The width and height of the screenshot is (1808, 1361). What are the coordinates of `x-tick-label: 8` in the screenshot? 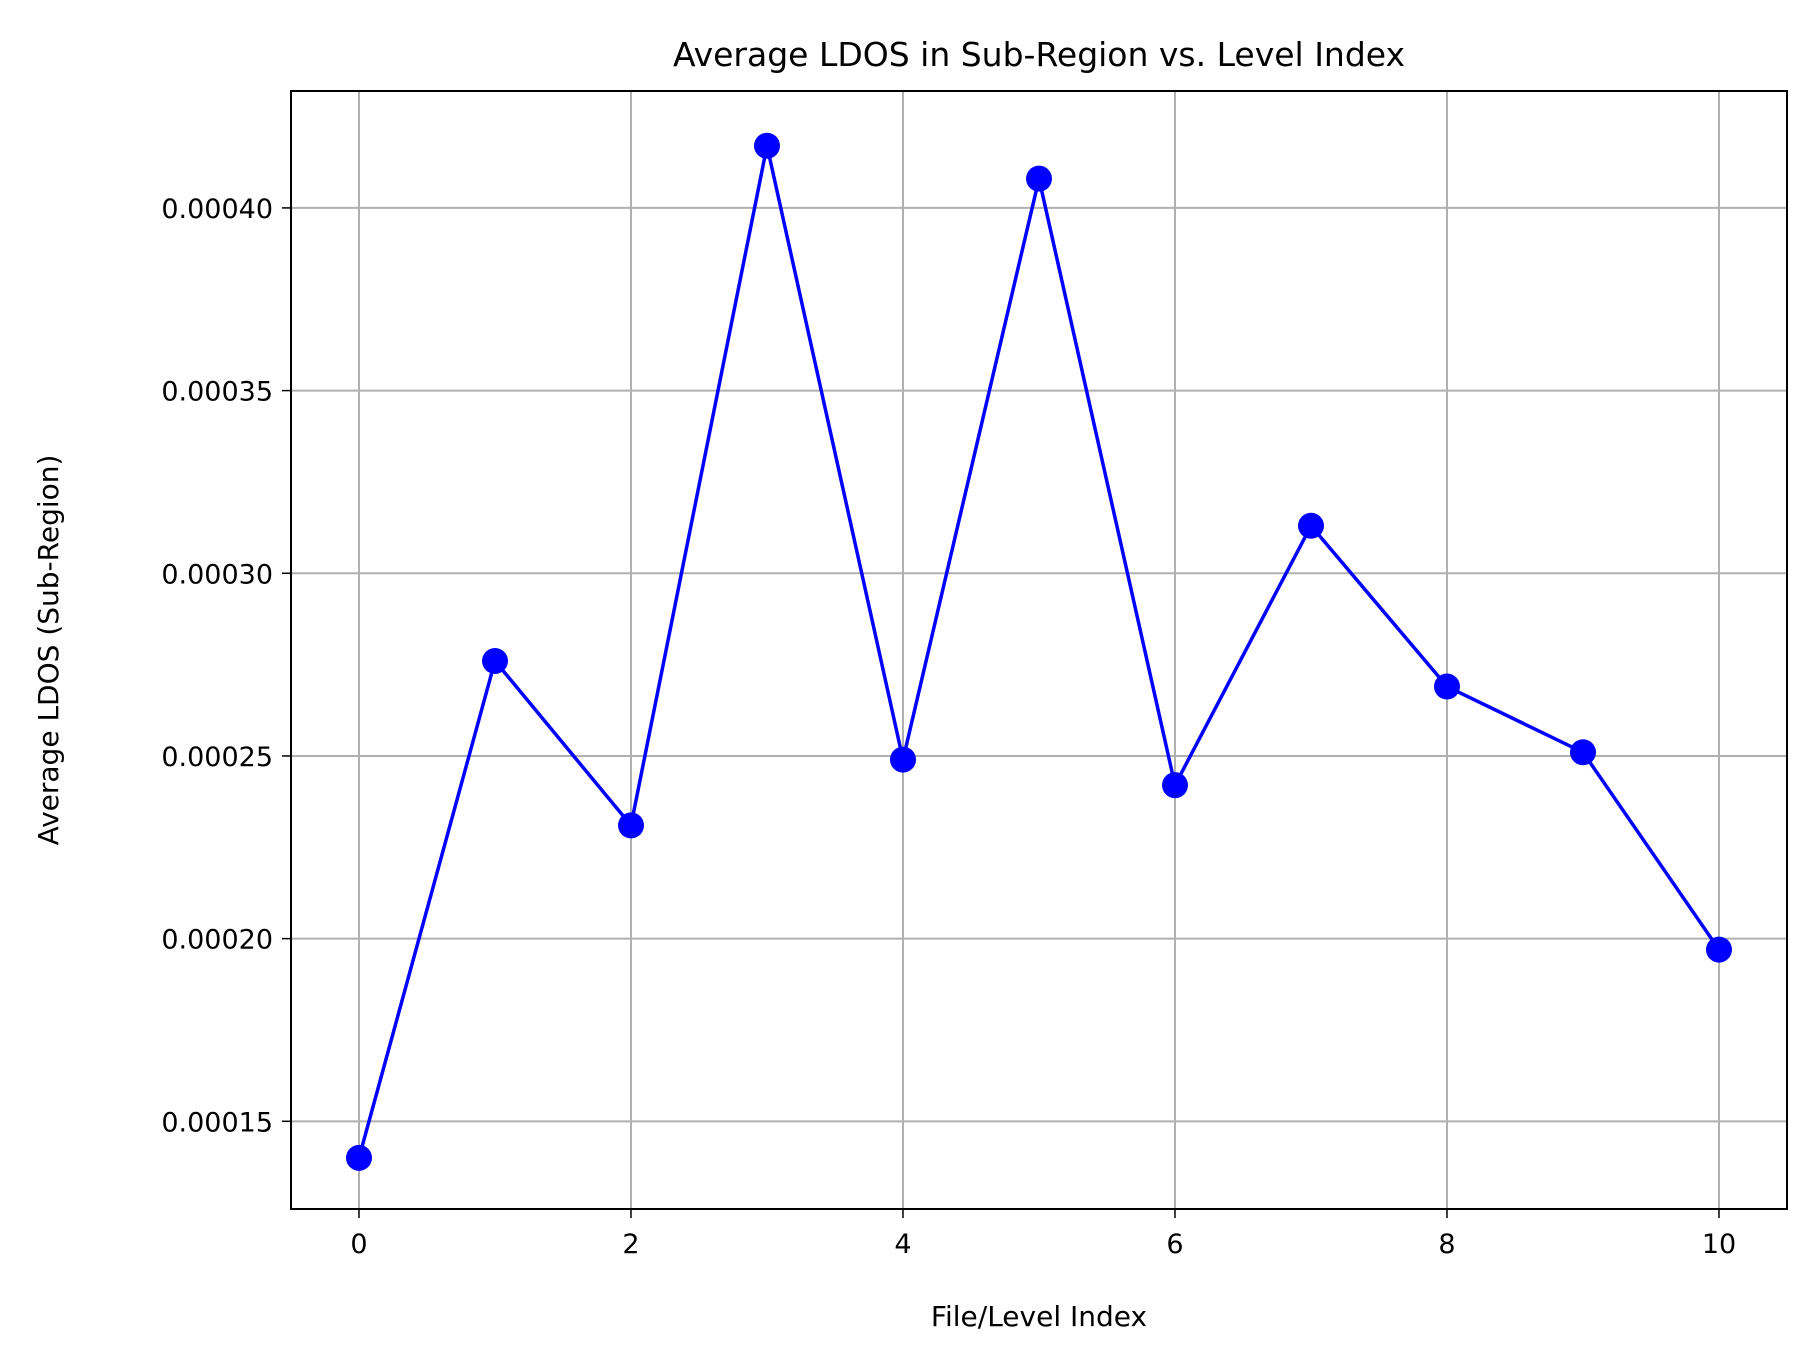 It's located at (1446, 1244).